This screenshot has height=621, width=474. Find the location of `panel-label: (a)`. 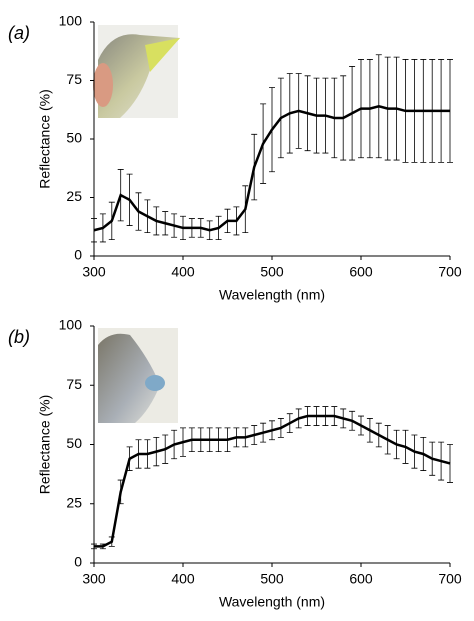

panel-label: (a) is located at coordinates (19, 33).